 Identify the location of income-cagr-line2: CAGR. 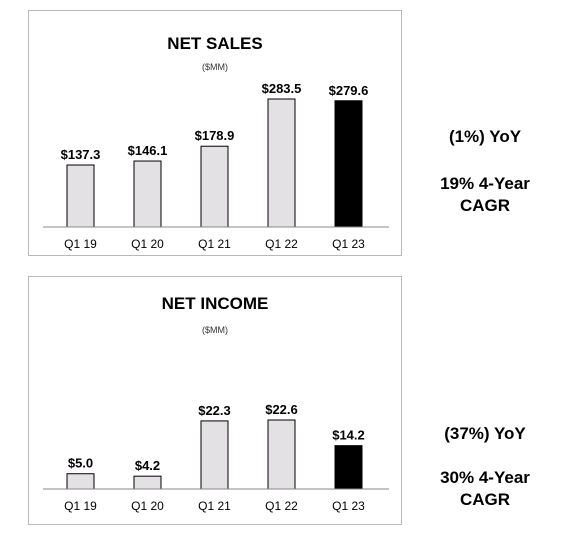
(485, 499).